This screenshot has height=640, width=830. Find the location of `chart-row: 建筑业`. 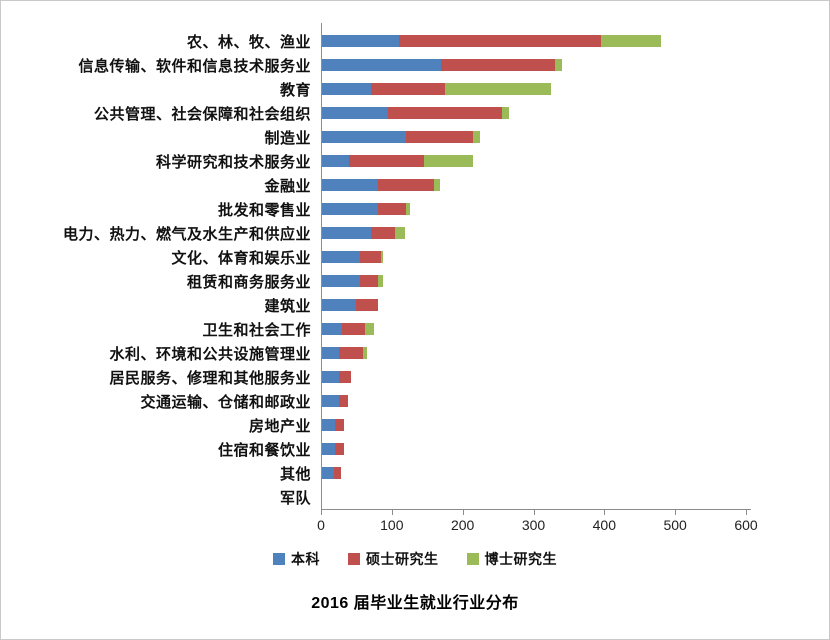

chart-row: 建筑业 is located at coordinates (415, 305).